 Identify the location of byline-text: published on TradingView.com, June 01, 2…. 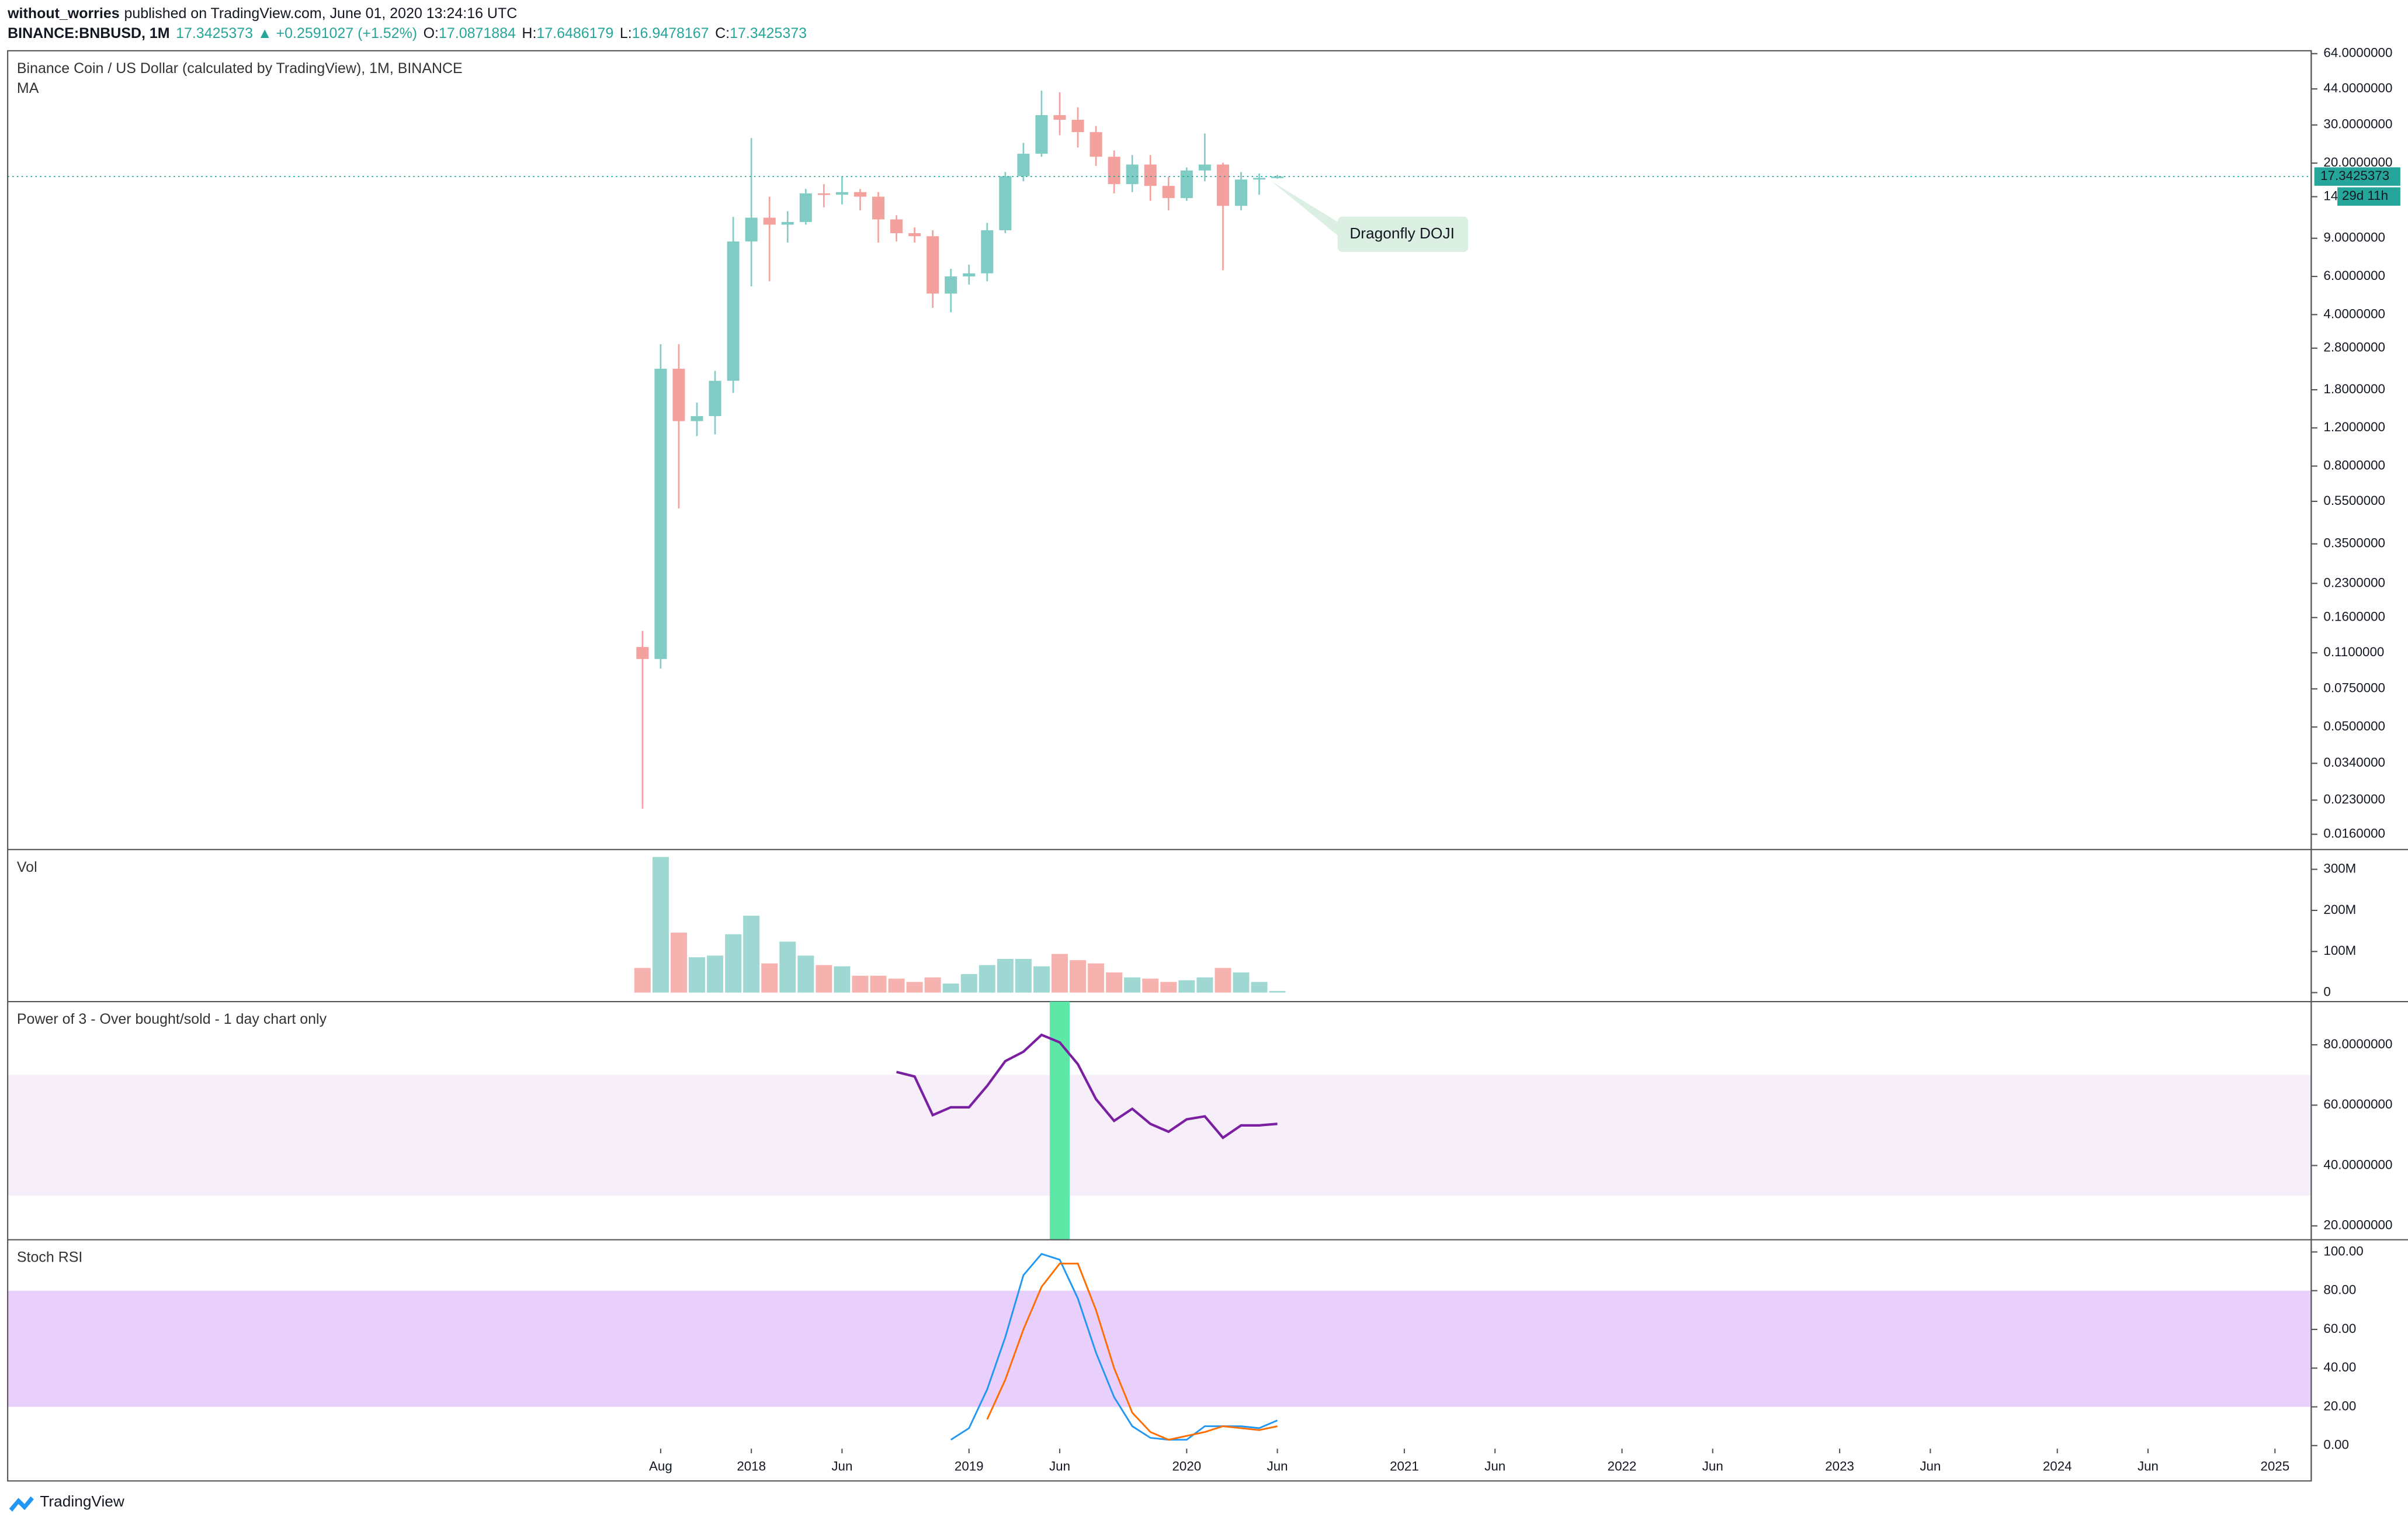
(320, 13).